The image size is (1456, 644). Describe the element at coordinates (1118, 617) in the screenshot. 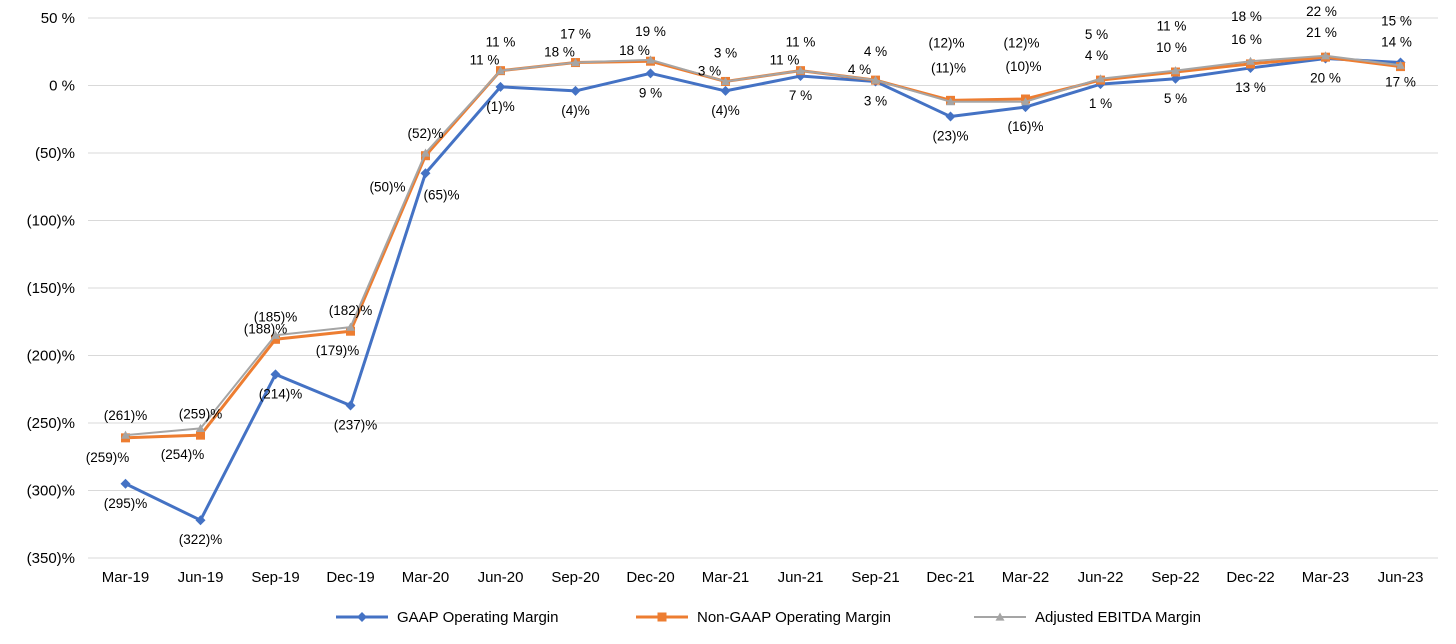

I see `legend-label: Adjusted EBITDA Margin` at that location.